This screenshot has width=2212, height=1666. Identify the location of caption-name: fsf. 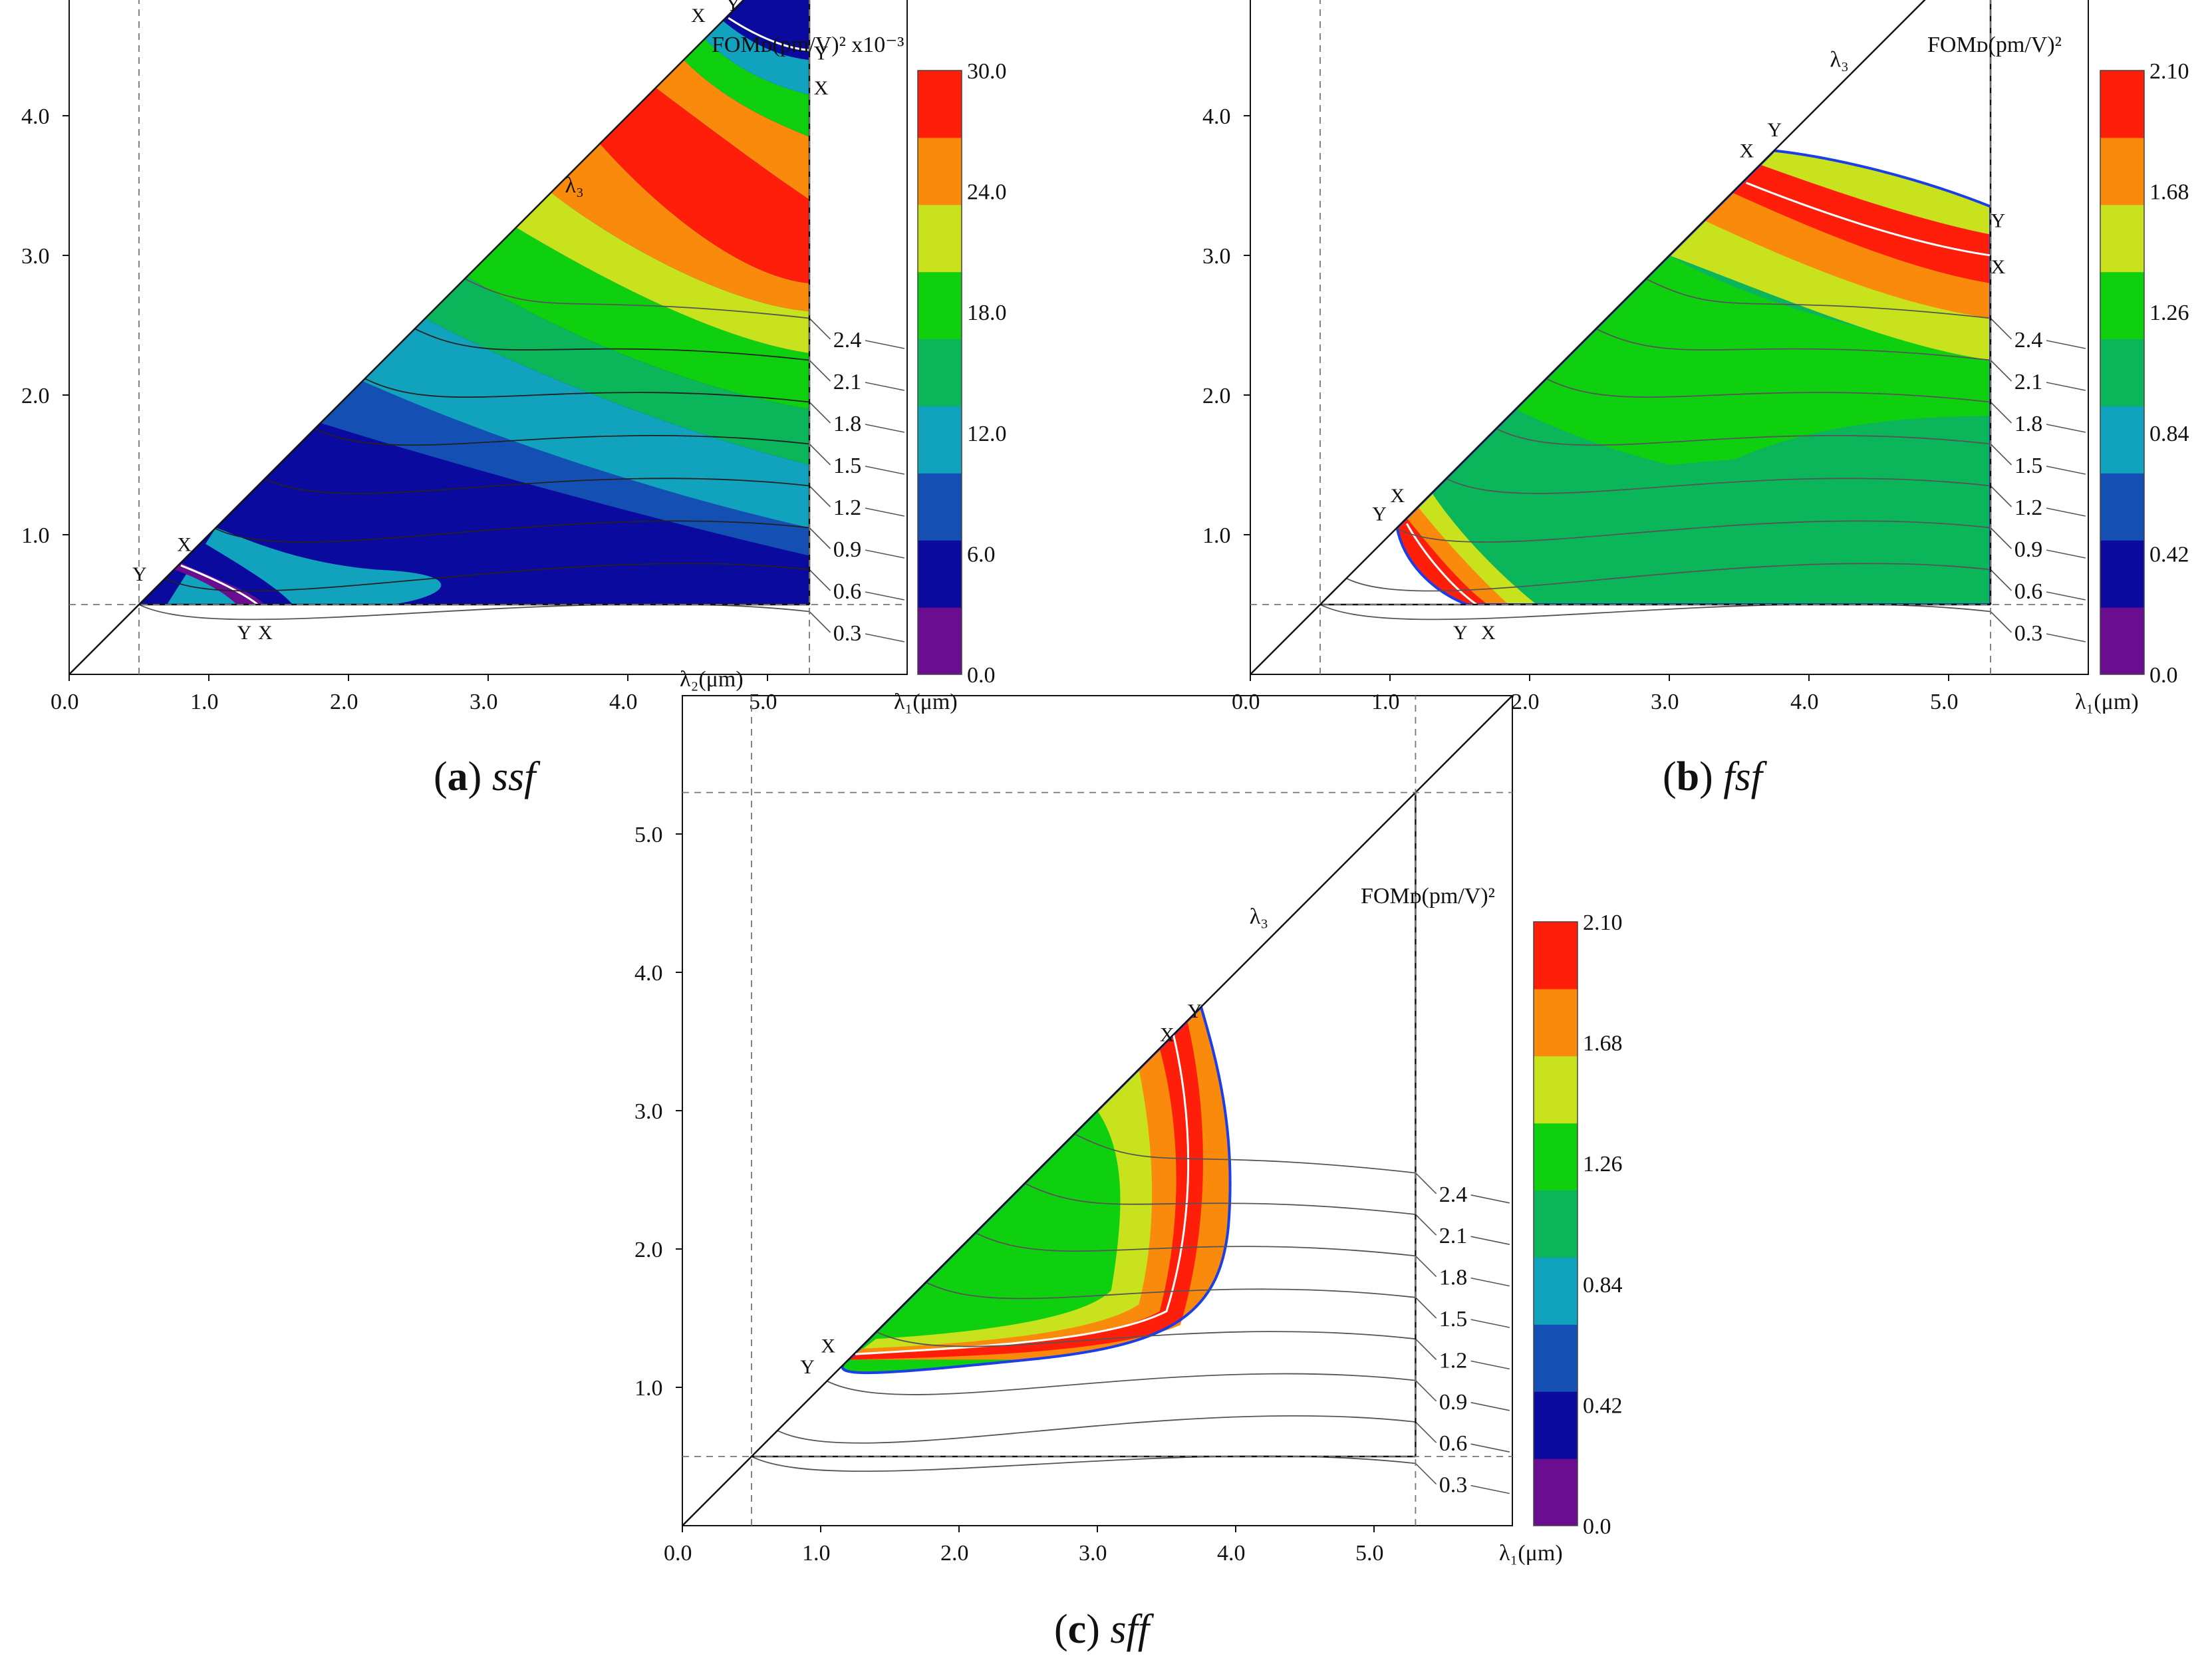
(1745, 776).